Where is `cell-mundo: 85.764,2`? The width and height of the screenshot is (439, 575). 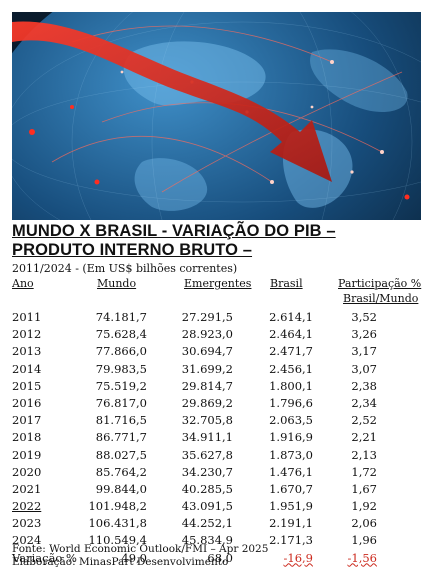
cell-mundo: 85.764,2 is located at coordinates (121, 471).